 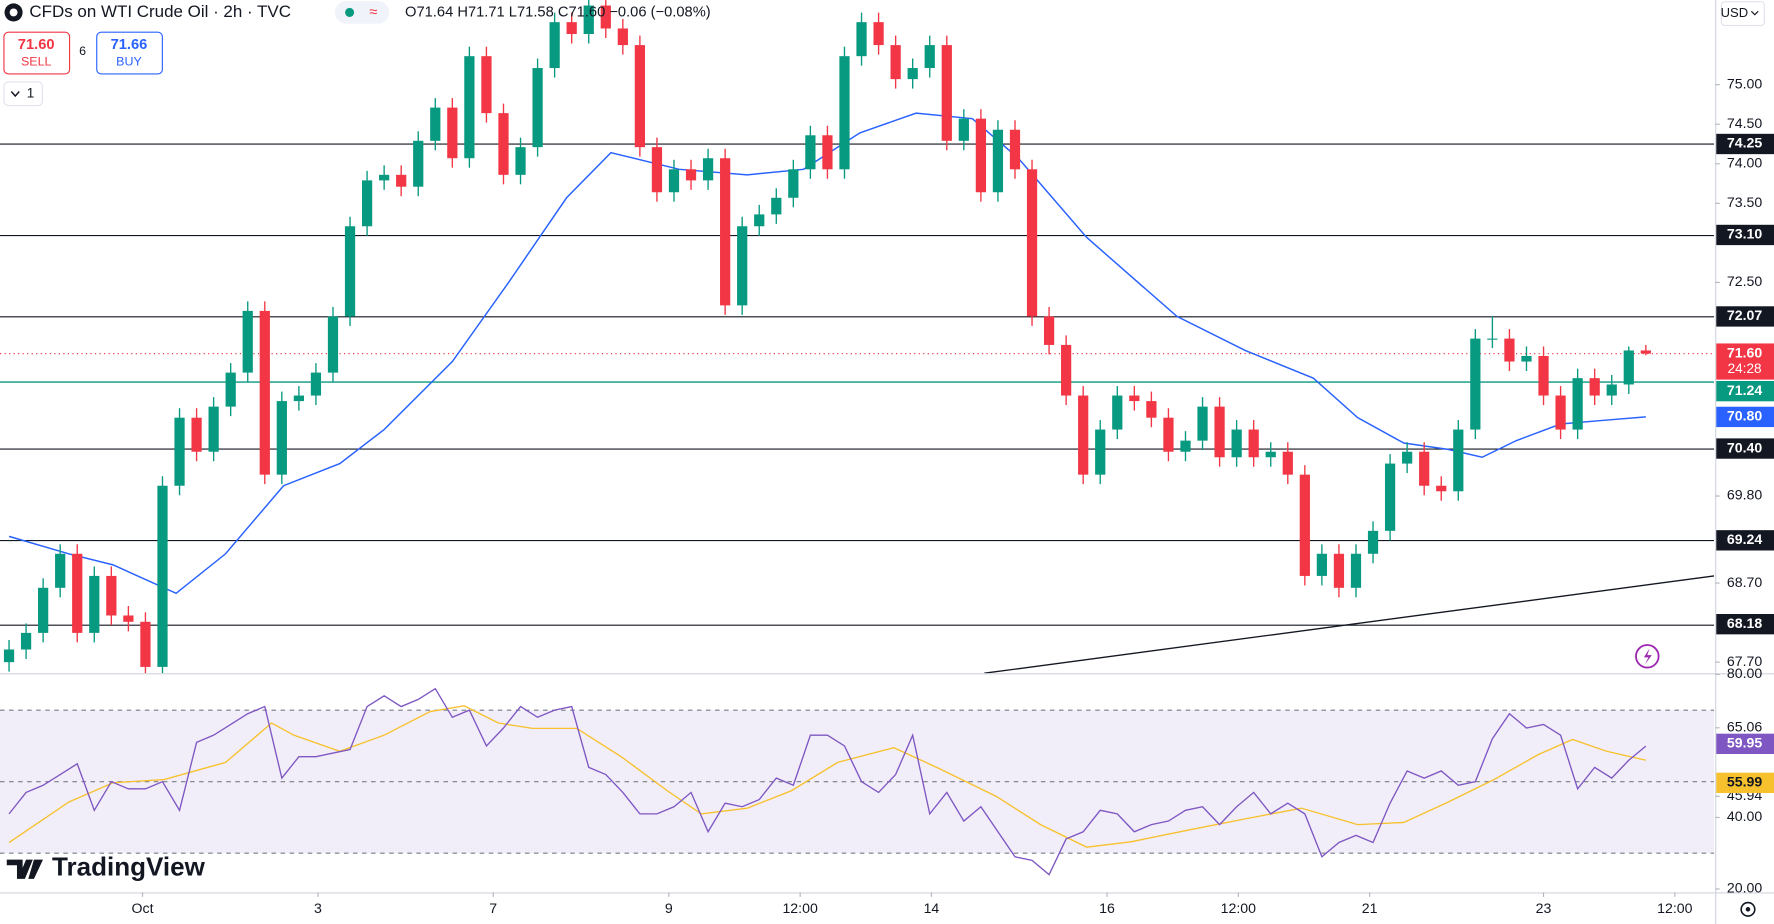 I want to click on buy-button, so click(x=129, y=53).